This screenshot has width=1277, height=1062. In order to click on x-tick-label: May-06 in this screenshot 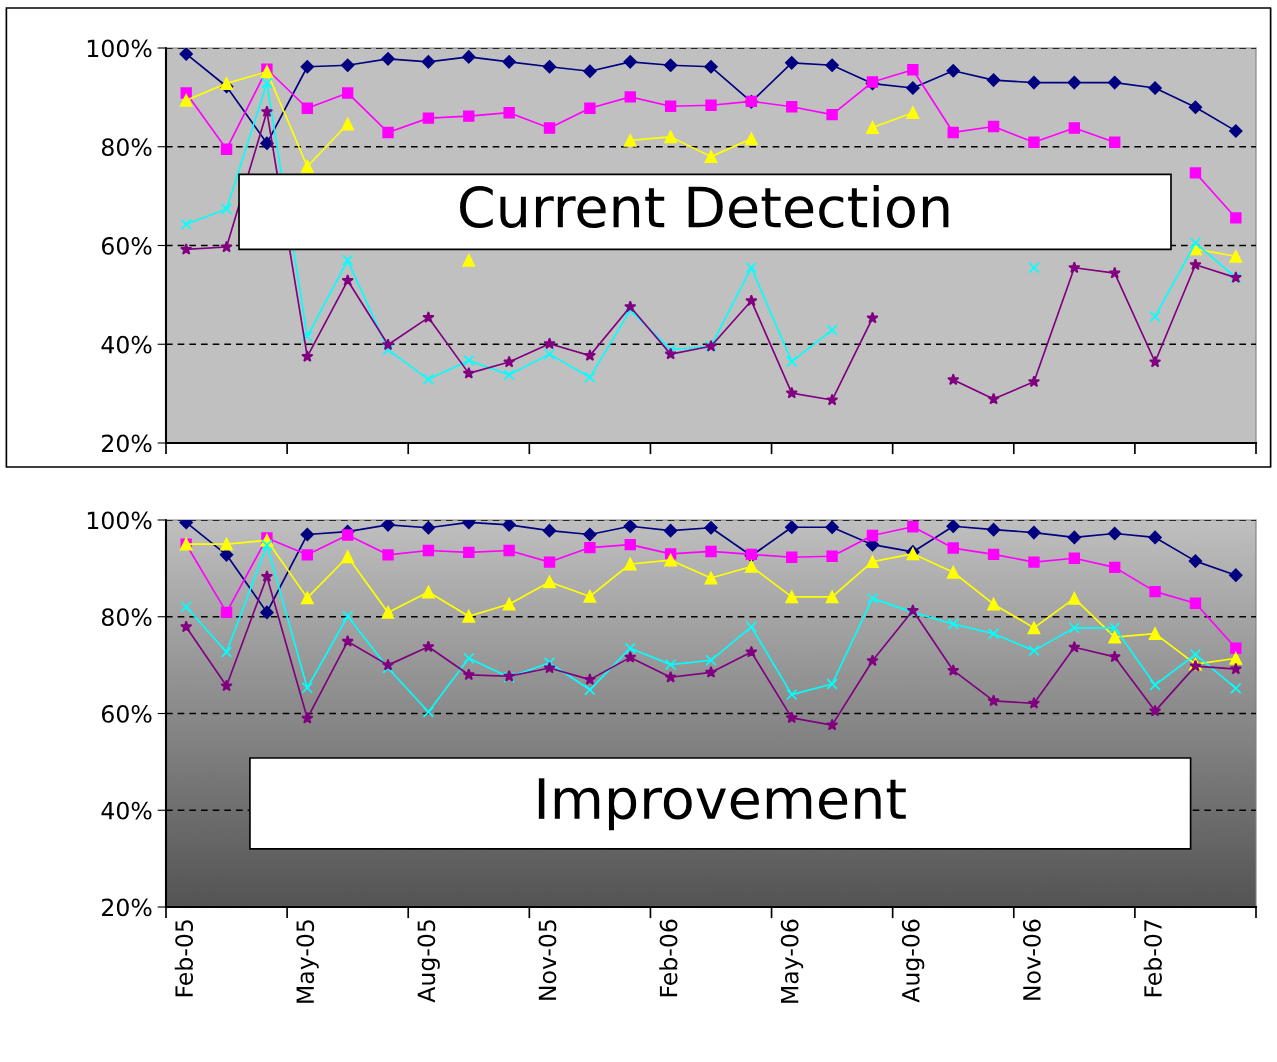, I will do `click(792, 961)`.